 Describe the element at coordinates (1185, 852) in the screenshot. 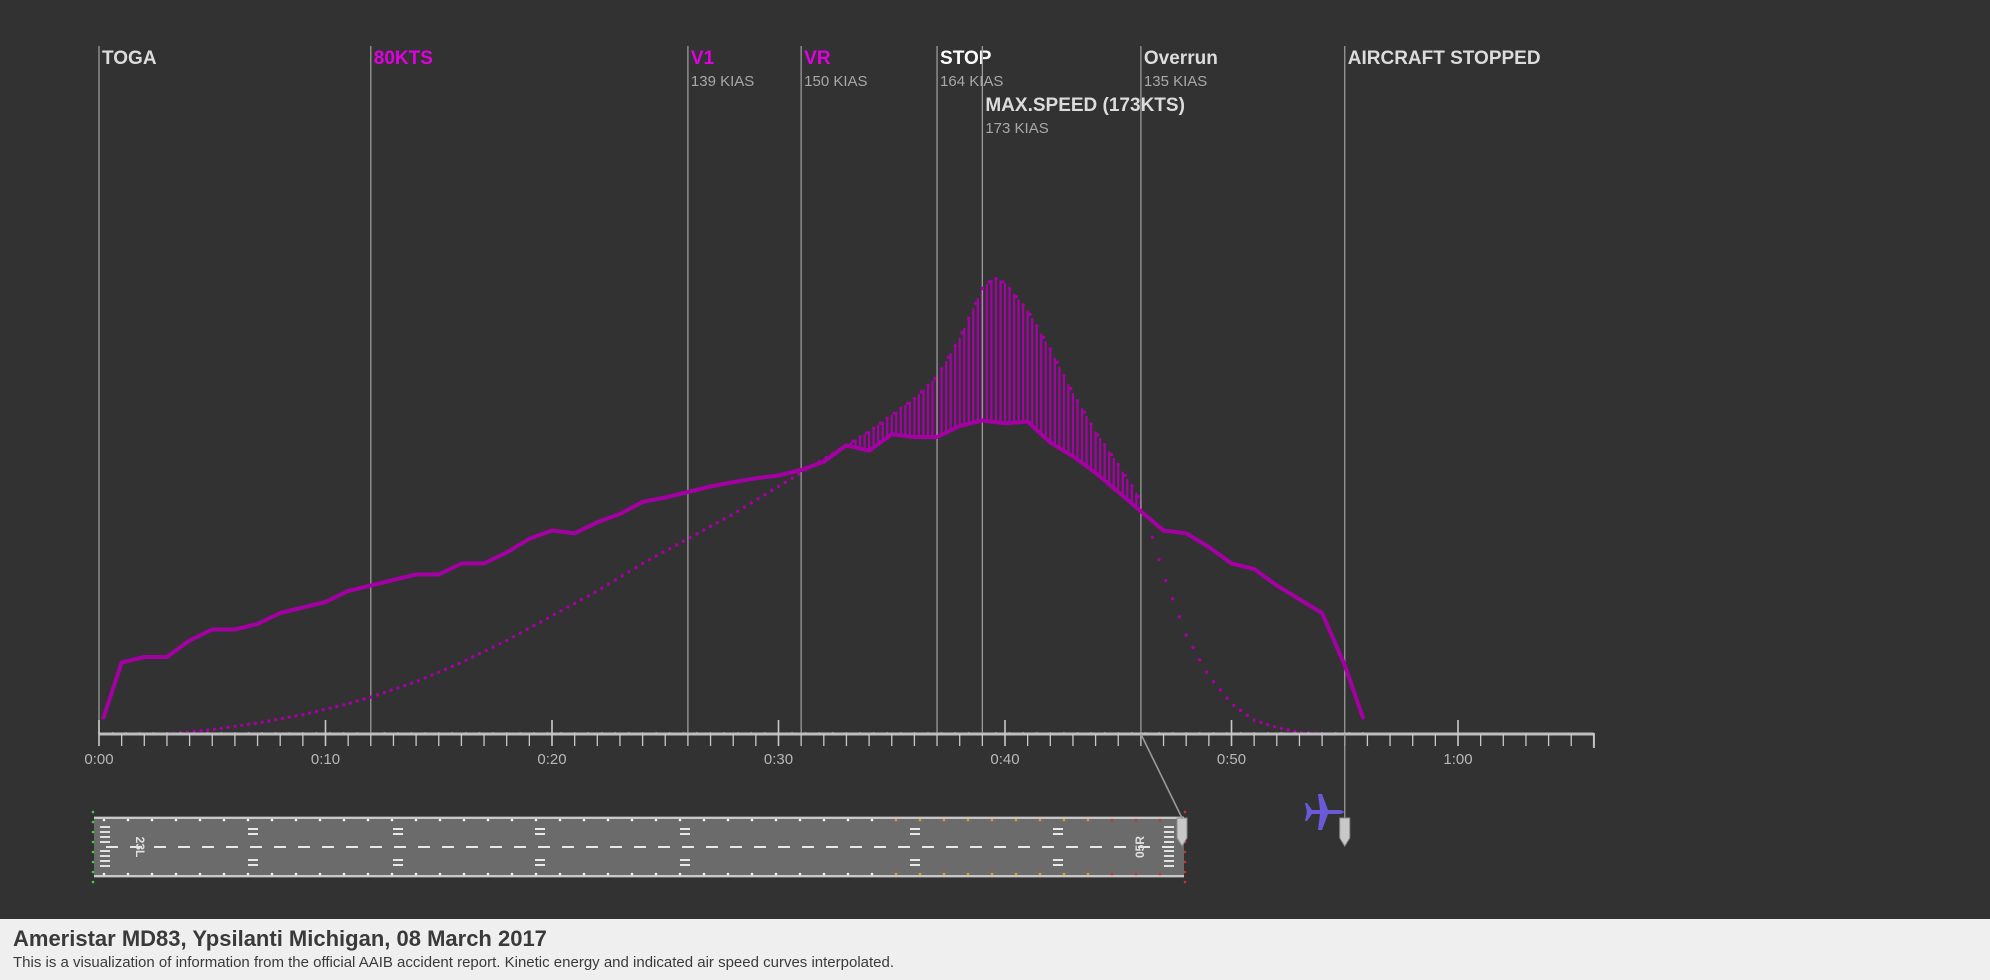

I see `threshold-light-red` at that location.